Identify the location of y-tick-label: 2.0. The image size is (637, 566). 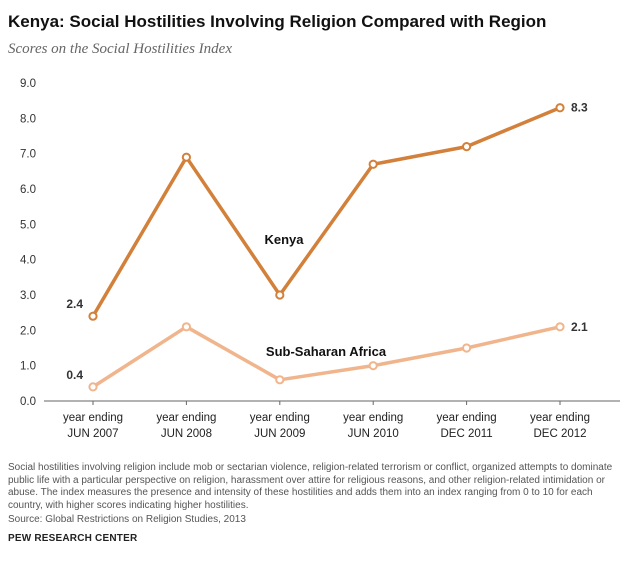
(28, 331).